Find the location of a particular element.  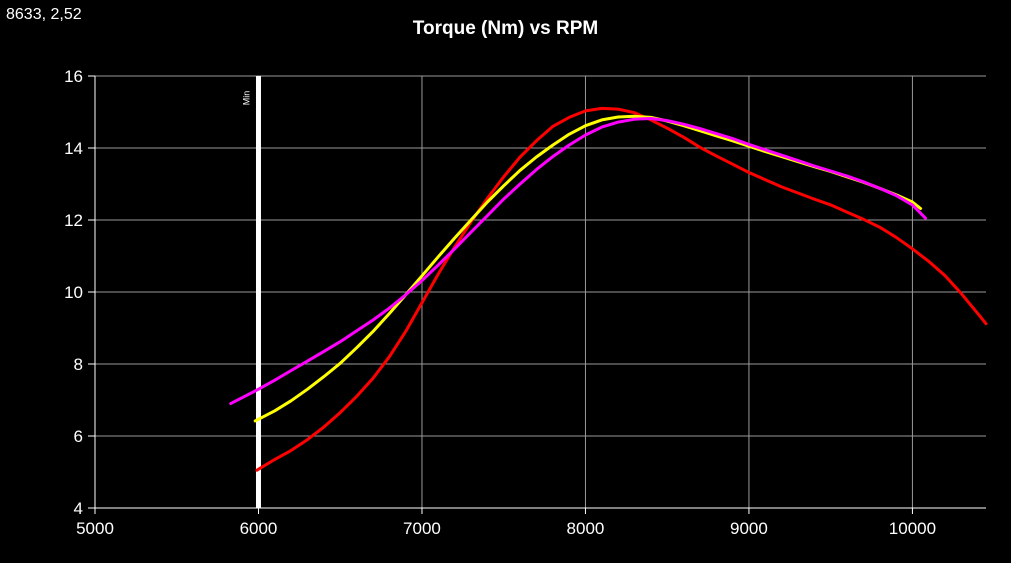

y-tick-label: 8 is located at coordinates (78, 364).